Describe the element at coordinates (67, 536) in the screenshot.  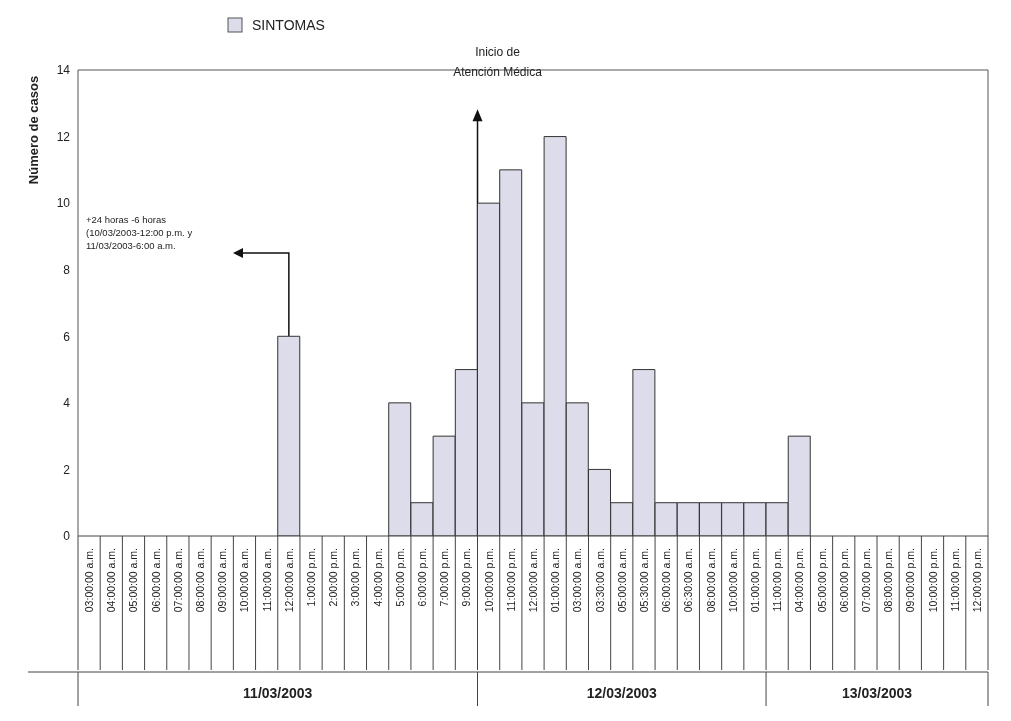
I see `y-tick-label: 0` at that location.